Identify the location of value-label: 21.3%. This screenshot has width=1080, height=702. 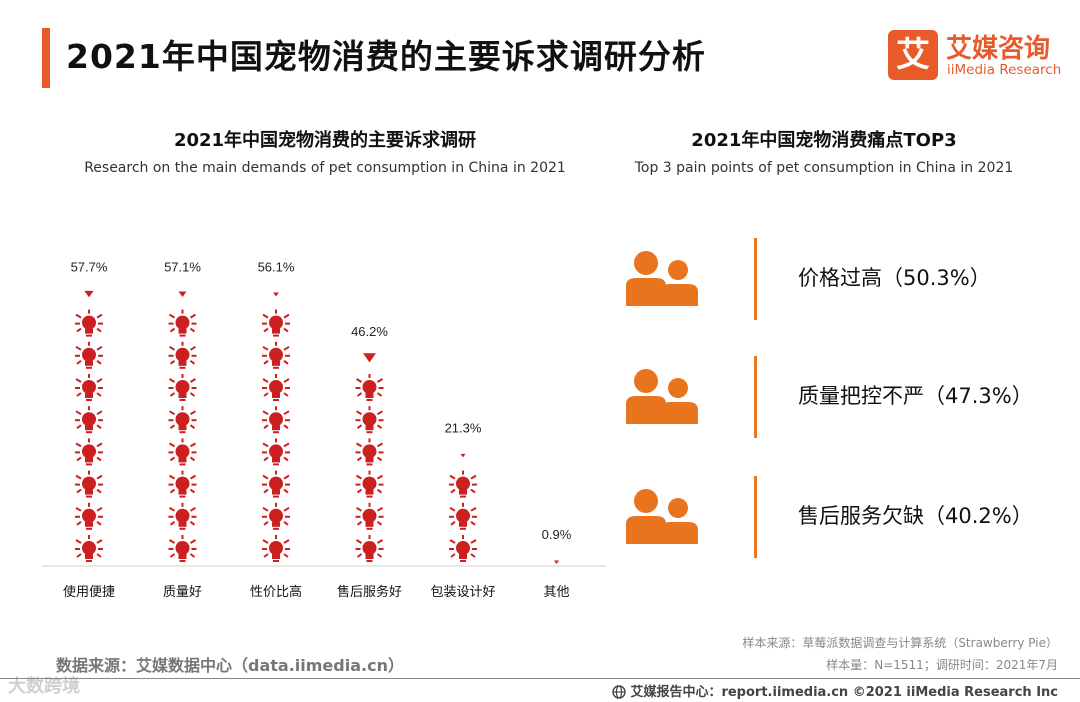
(463, 427).